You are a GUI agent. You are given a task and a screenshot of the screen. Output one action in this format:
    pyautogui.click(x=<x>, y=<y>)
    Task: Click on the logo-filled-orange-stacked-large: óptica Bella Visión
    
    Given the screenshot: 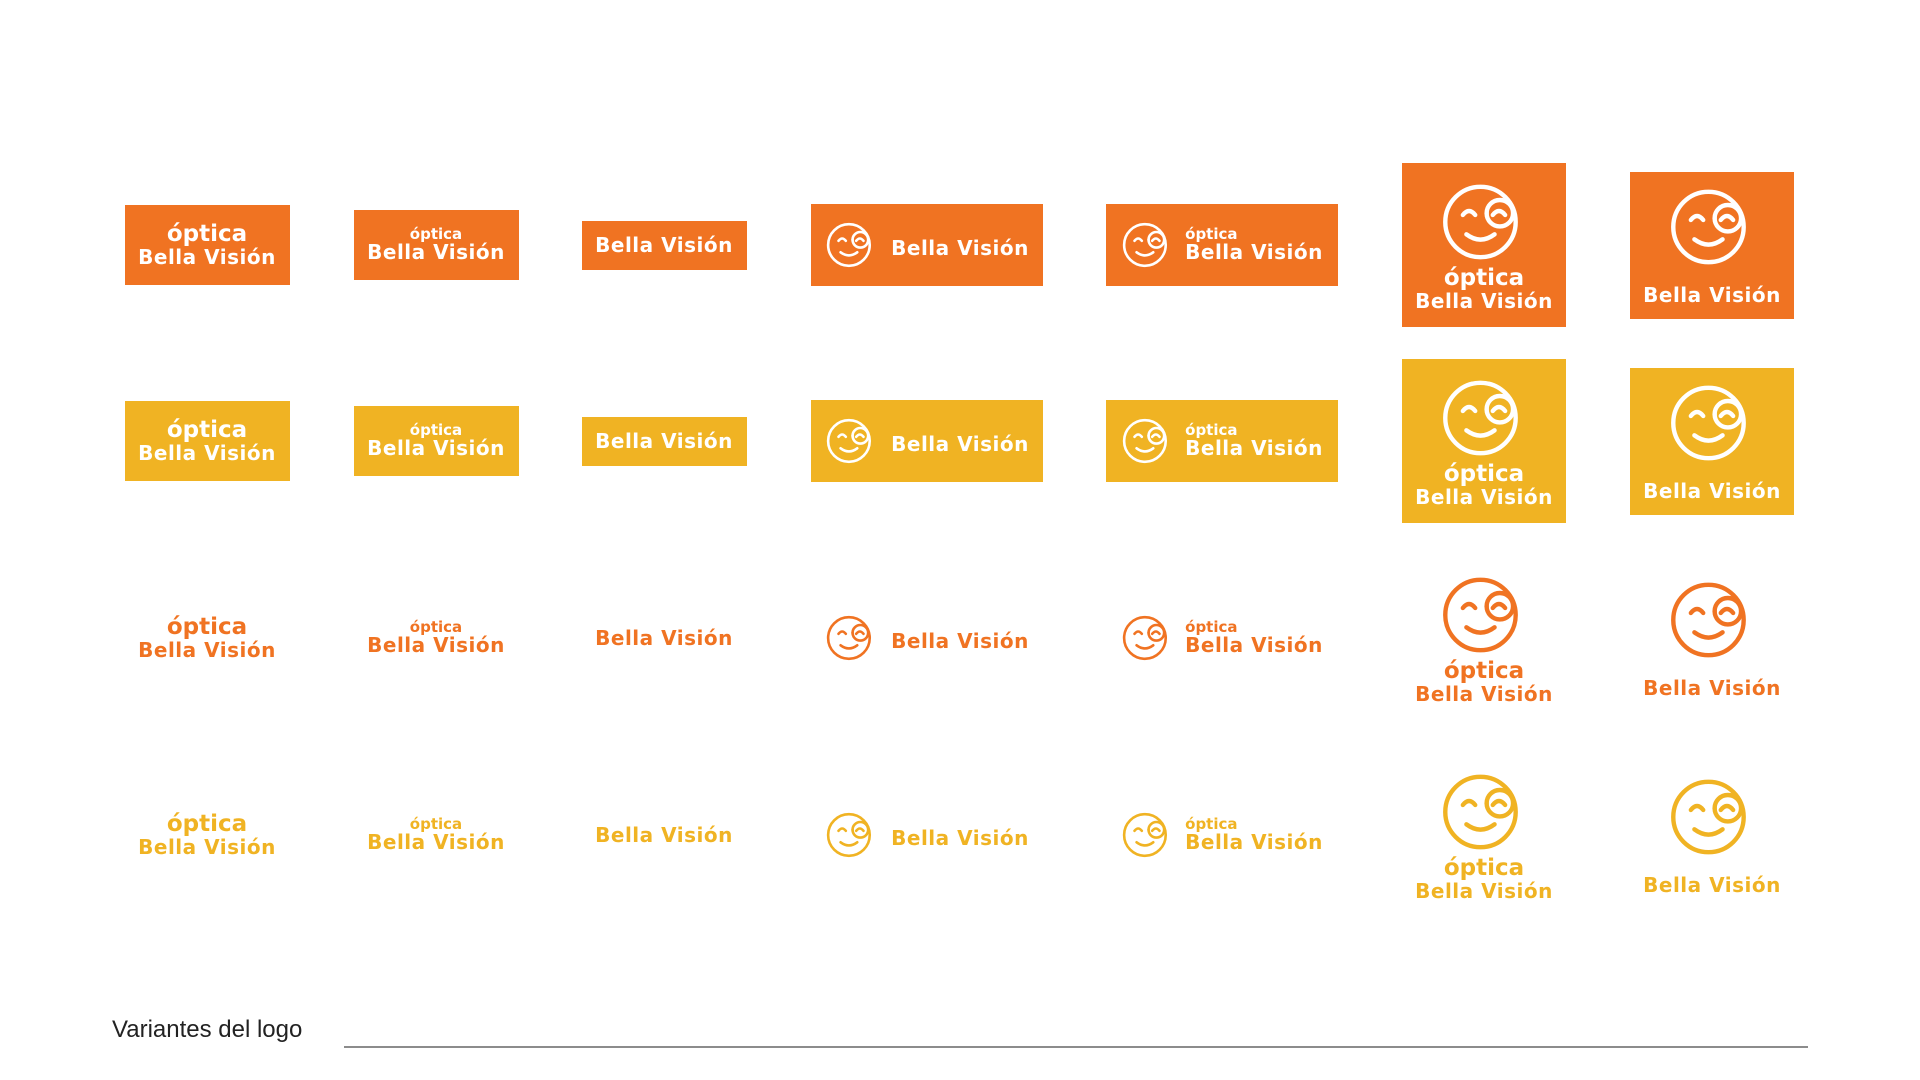 What is the action you would take?
    pyautogui.click(x=207, y=245)
    